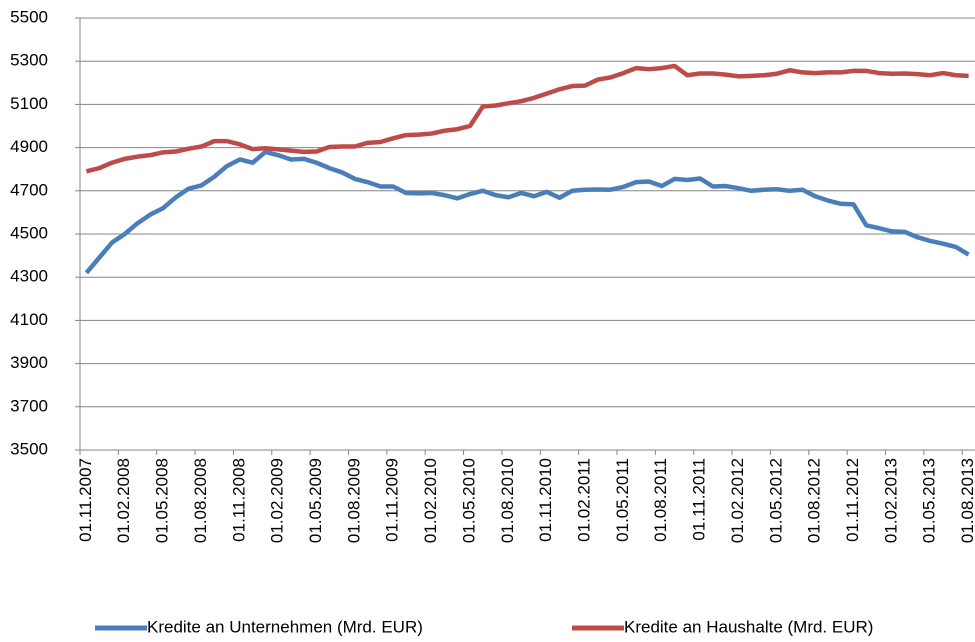  Describe the element at coordinates (29, 232) in the screenshot. I see `y-tick-label: 4500` at that location.